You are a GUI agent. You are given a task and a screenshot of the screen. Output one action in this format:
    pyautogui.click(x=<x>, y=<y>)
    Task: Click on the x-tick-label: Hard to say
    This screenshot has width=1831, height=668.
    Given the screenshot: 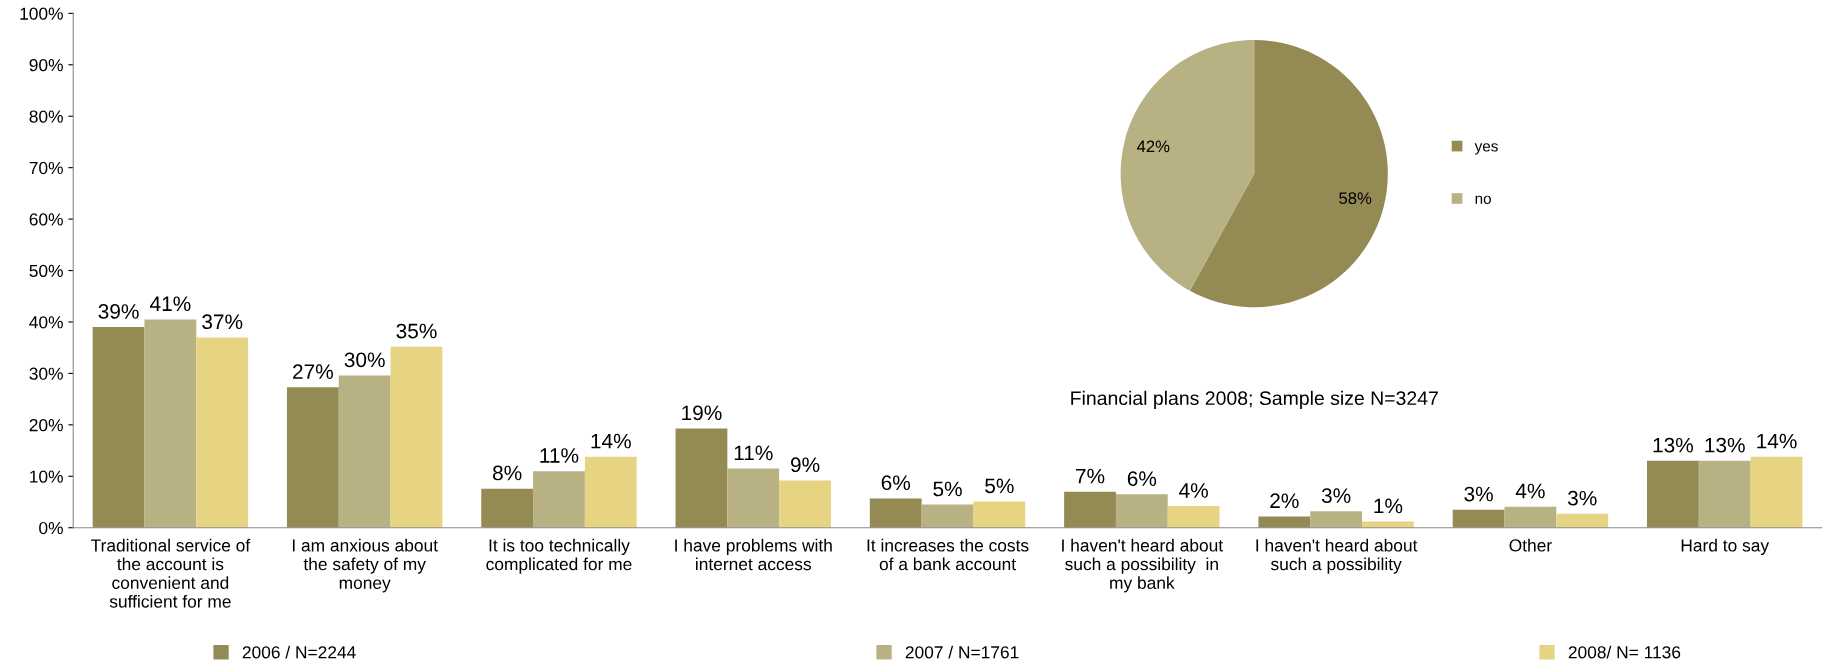 What is the action you would take?
    pyautogui.click(x=1725, y=547)
    